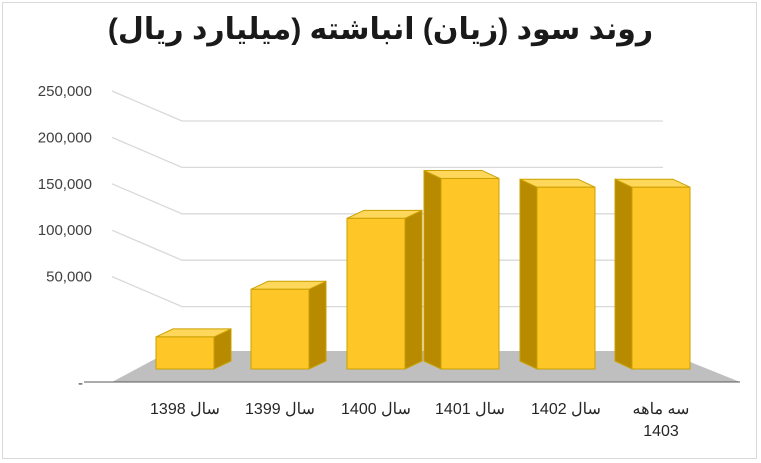  What do you see at coordinates (65, 230) in the screenshot?
I see `y-tick-label: 100,000` at bounding box center [65, 230].